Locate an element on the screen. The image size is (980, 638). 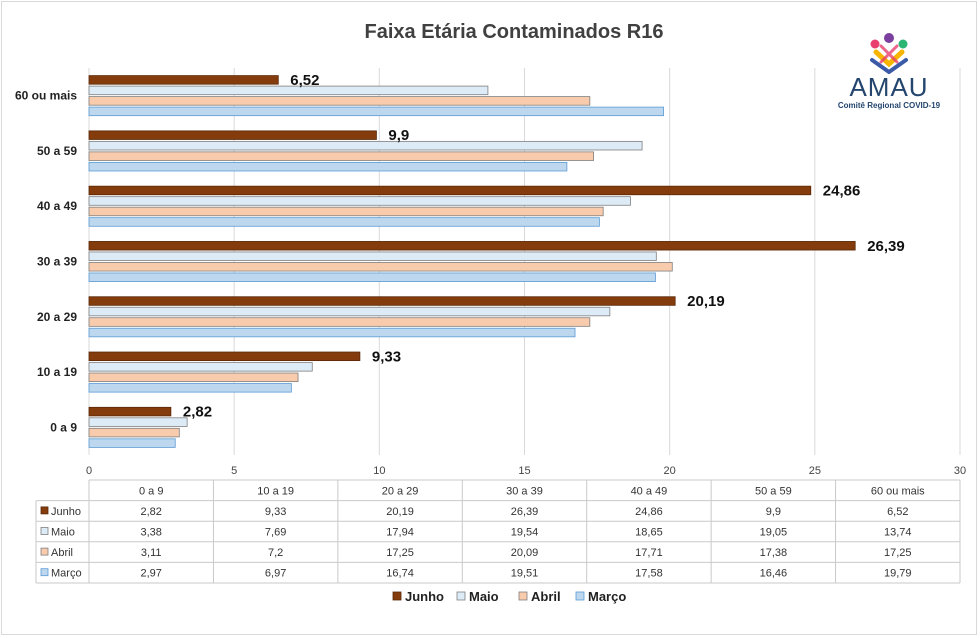
table-cell: 17,58 is located at coordinates (649, 574).